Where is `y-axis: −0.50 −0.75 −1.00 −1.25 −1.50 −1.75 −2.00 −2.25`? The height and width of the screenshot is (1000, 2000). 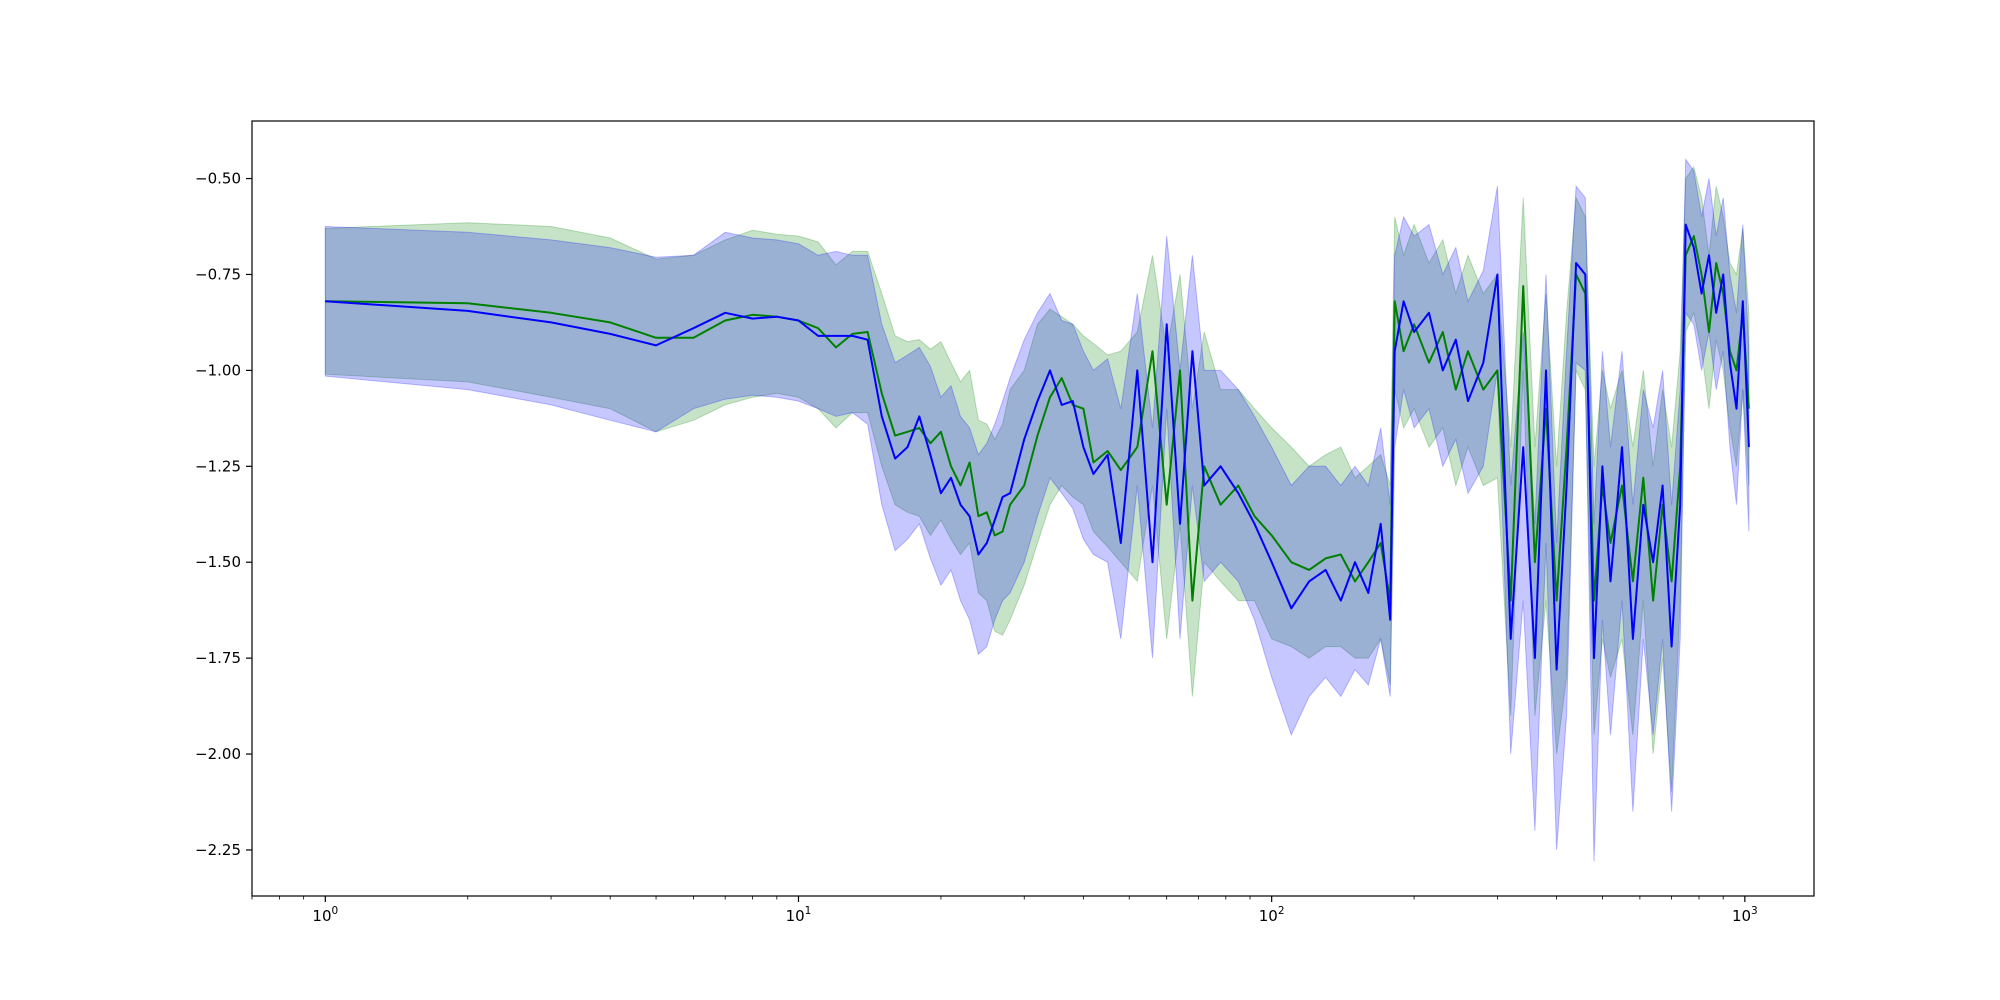 y-axis: −0.50 −0.75 −1.00 −1.25 −1.50 −1.75 −2.00 −2.25 is located at coordinates (223, 514).